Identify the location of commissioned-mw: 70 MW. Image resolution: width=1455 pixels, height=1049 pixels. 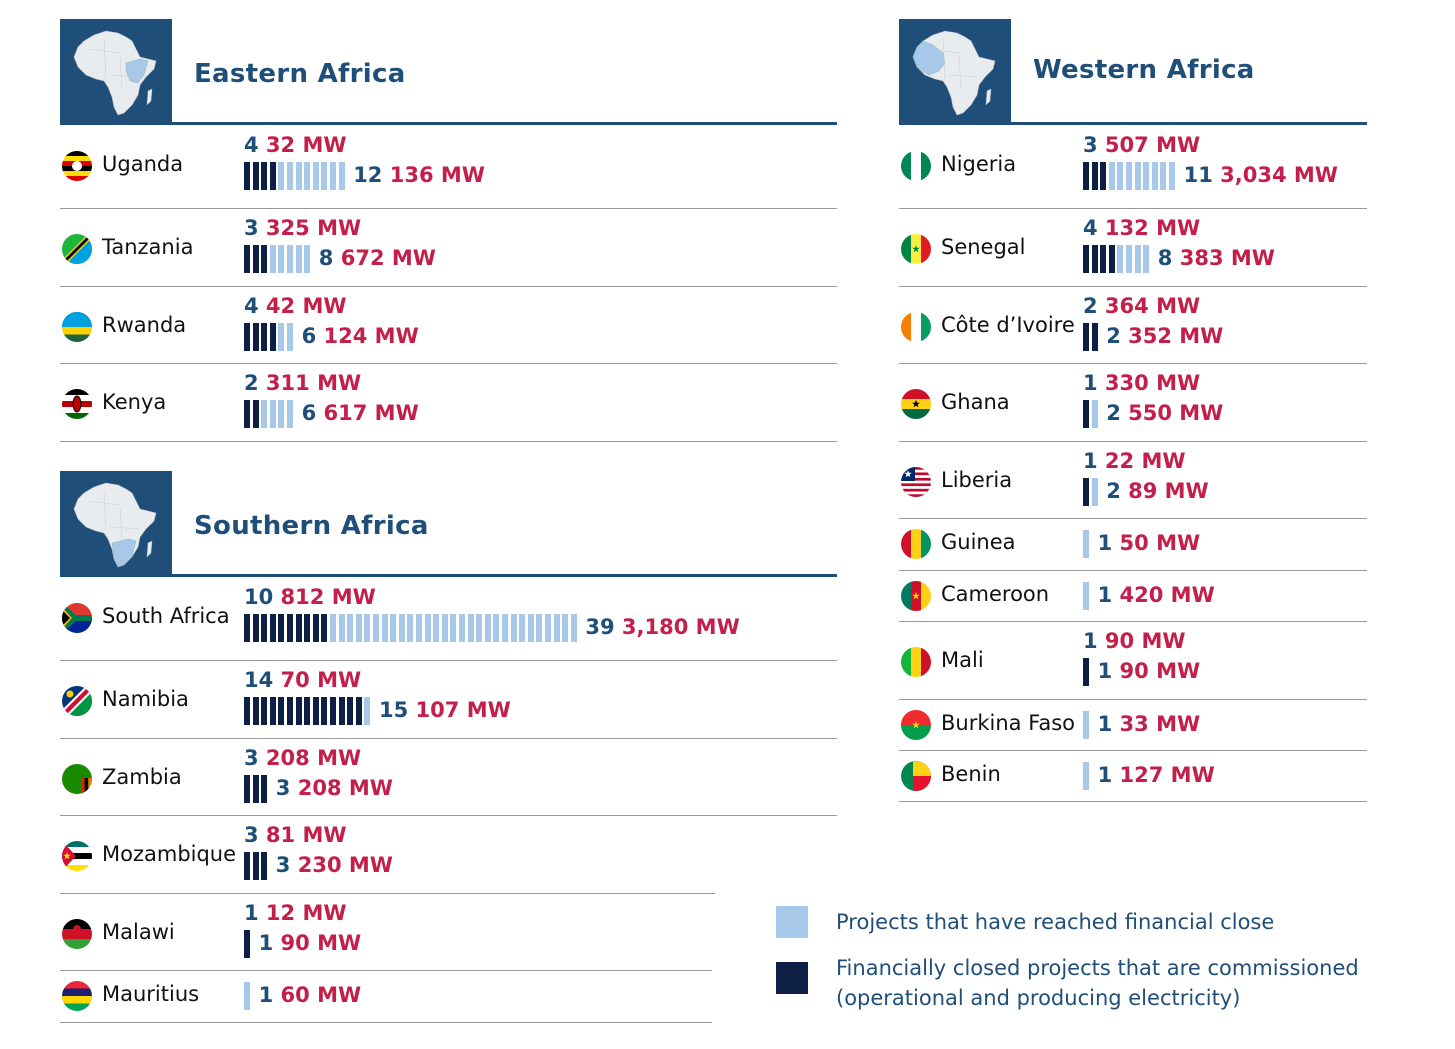
(317, 680).